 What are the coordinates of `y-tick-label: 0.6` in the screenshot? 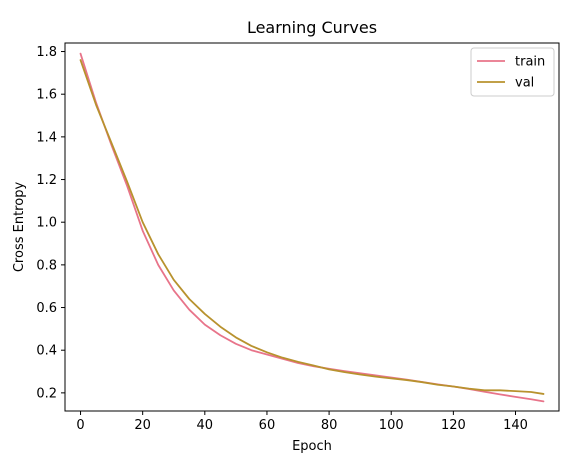 It's located at (46, 308).